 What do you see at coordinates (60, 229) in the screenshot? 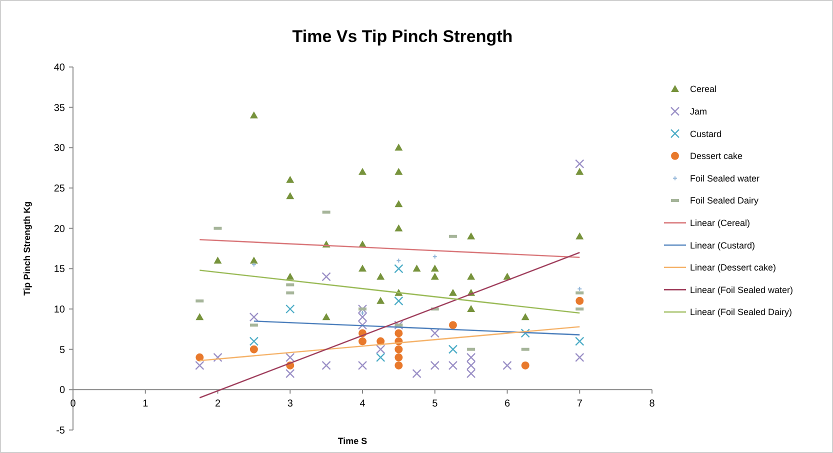
I see `y-tick-label: 20` at bounding box center [60, 229].